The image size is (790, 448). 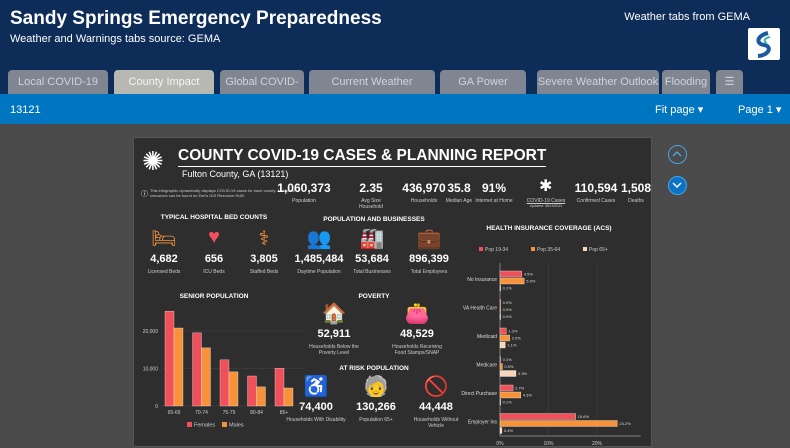 I want to click on atrisk-value: 74,400, so click(x=316, y=407).